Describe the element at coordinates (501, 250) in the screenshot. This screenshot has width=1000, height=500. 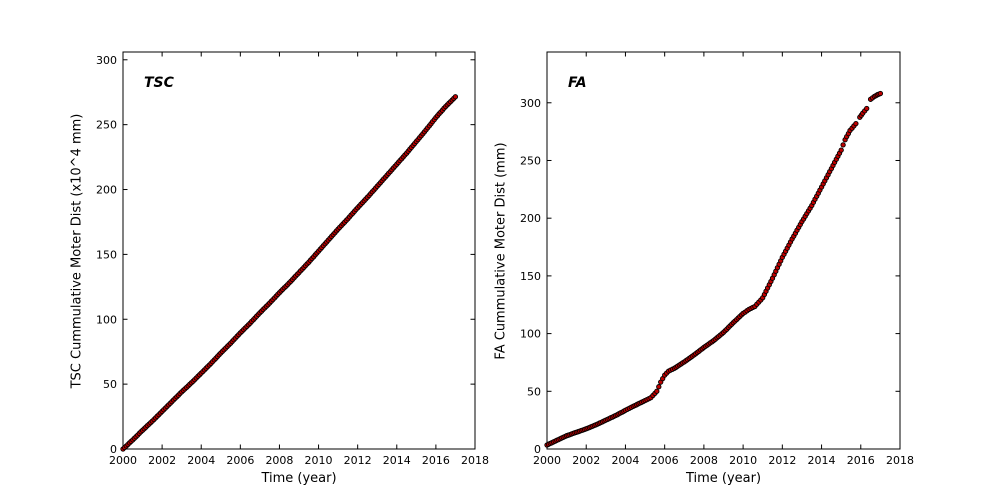
I see `fa-yaxis-label: FA Cummulative Moter Dist (mm)` at that location.